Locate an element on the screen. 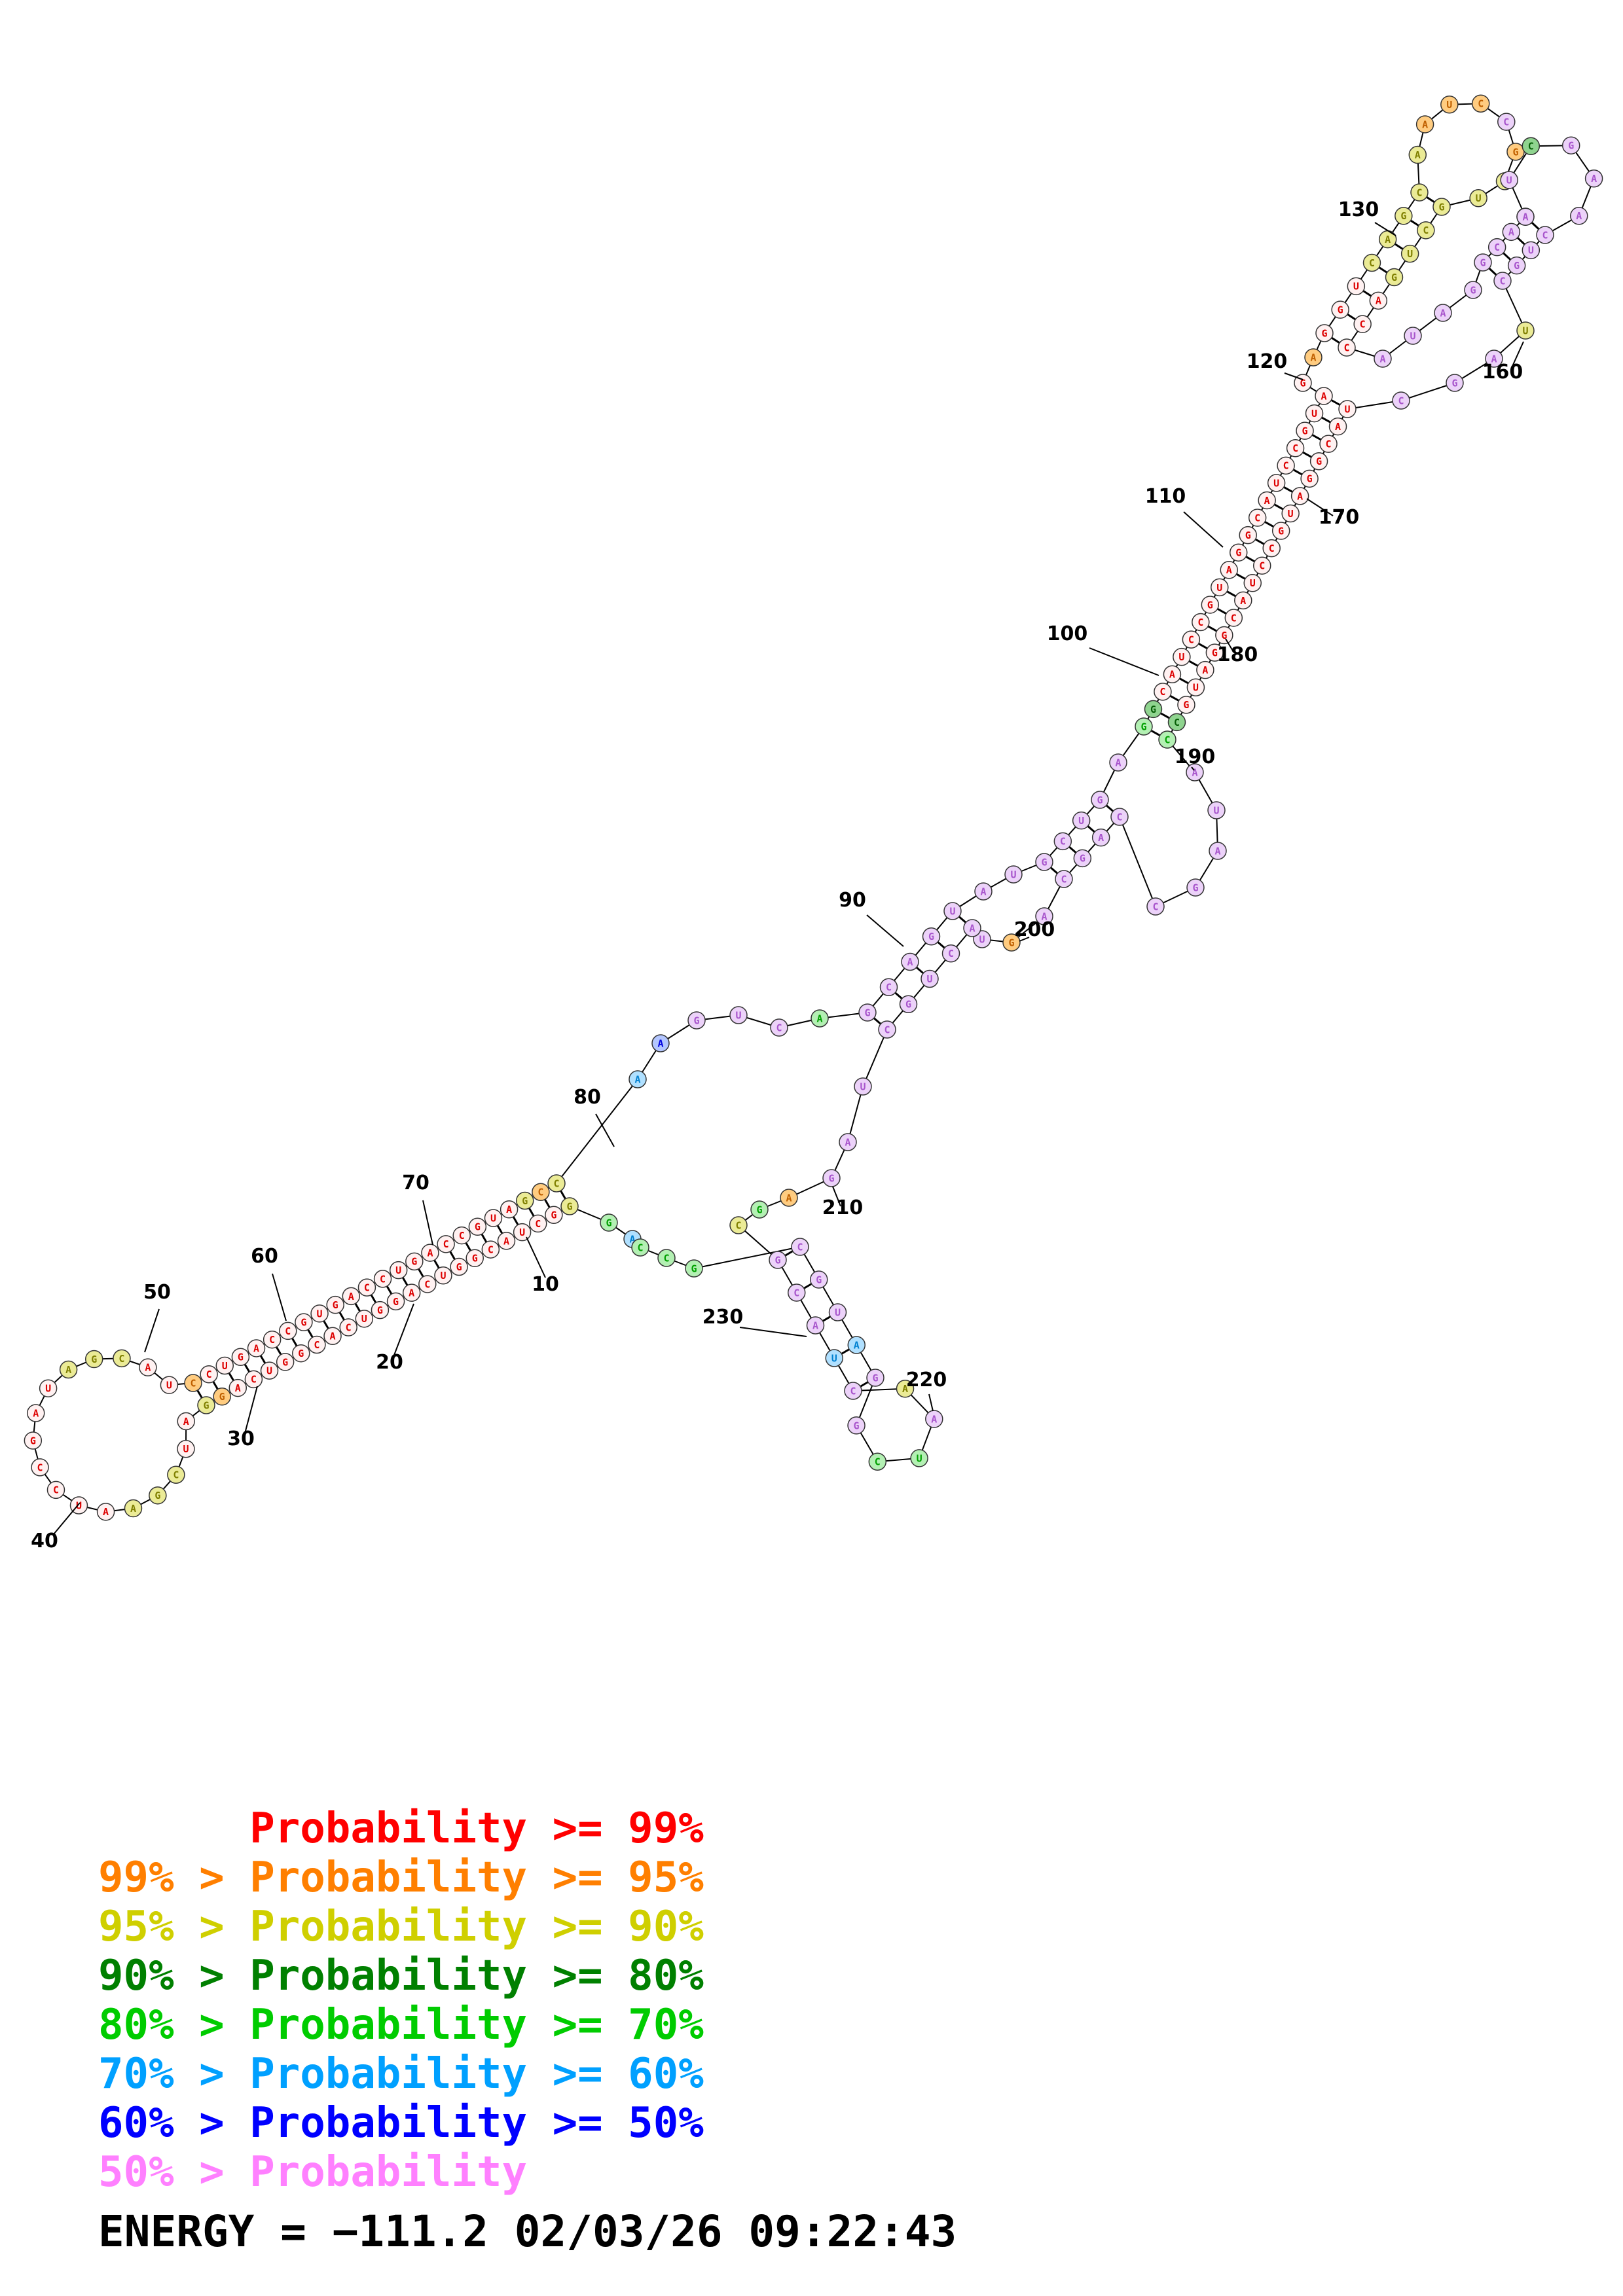 The width and height of the screenshot is (1623, 2296). position-label: 70 is located at coordinates (415, 1183).